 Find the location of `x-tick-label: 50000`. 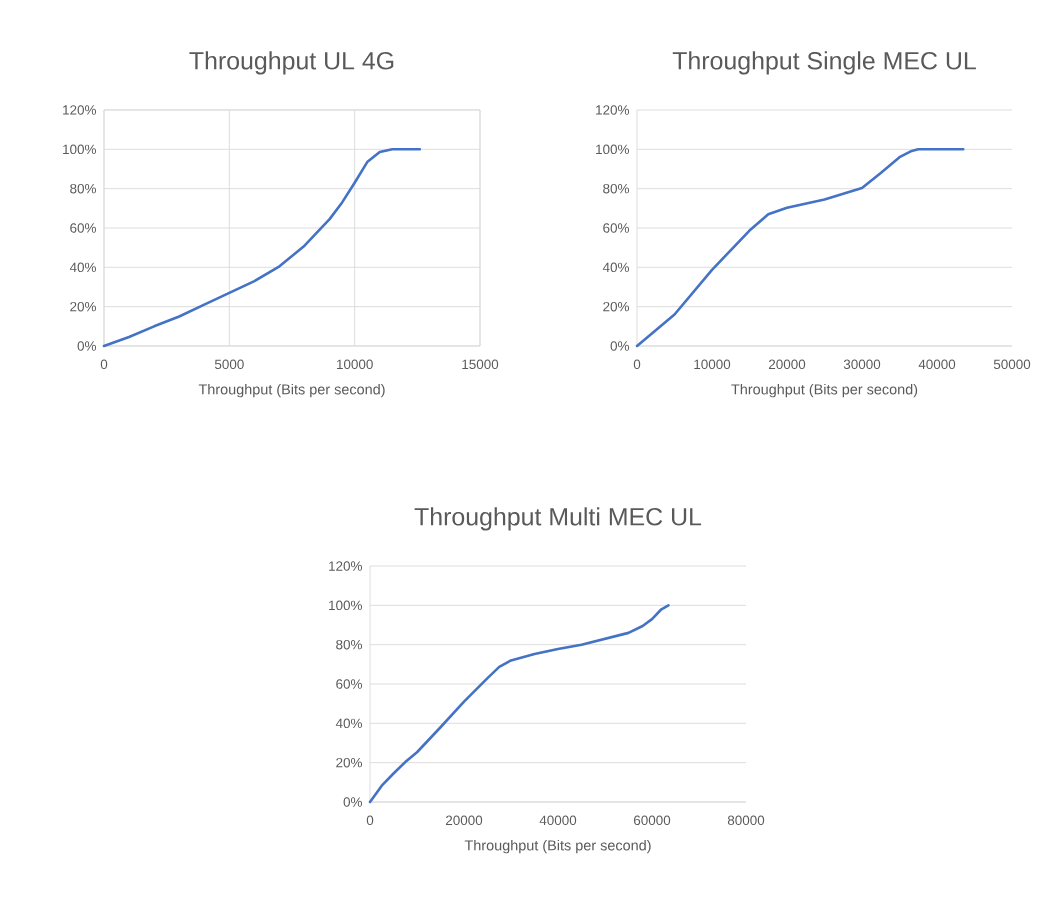

x-tick-label: 50000 is located at coordinates (1012, 364).